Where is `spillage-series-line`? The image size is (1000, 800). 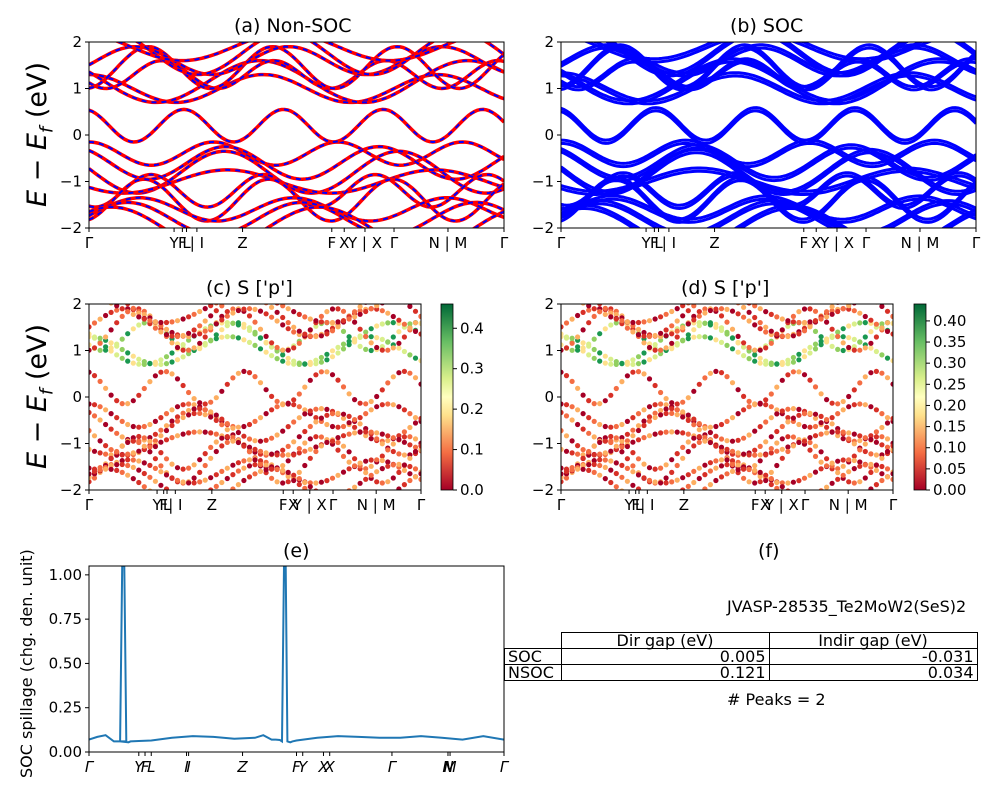 spillage-series-line is located at coordinates (296, 655).